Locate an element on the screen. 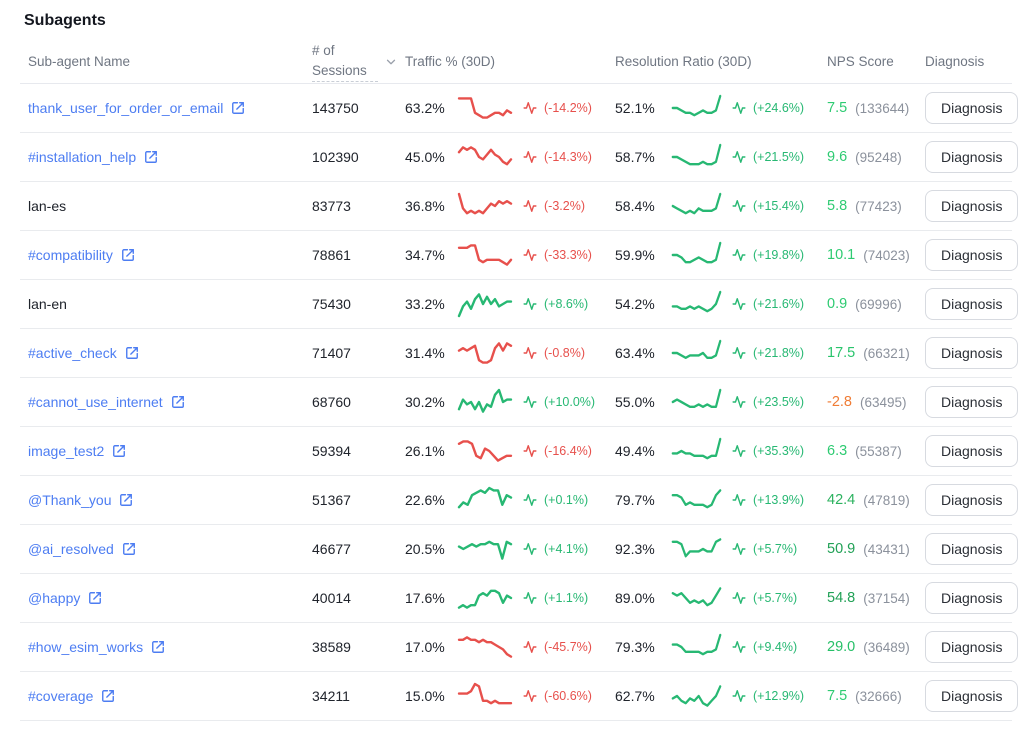 The height and width of the screenshot is (733, 1032). sessions-count: 71407 is located at coordinates (331, 353).